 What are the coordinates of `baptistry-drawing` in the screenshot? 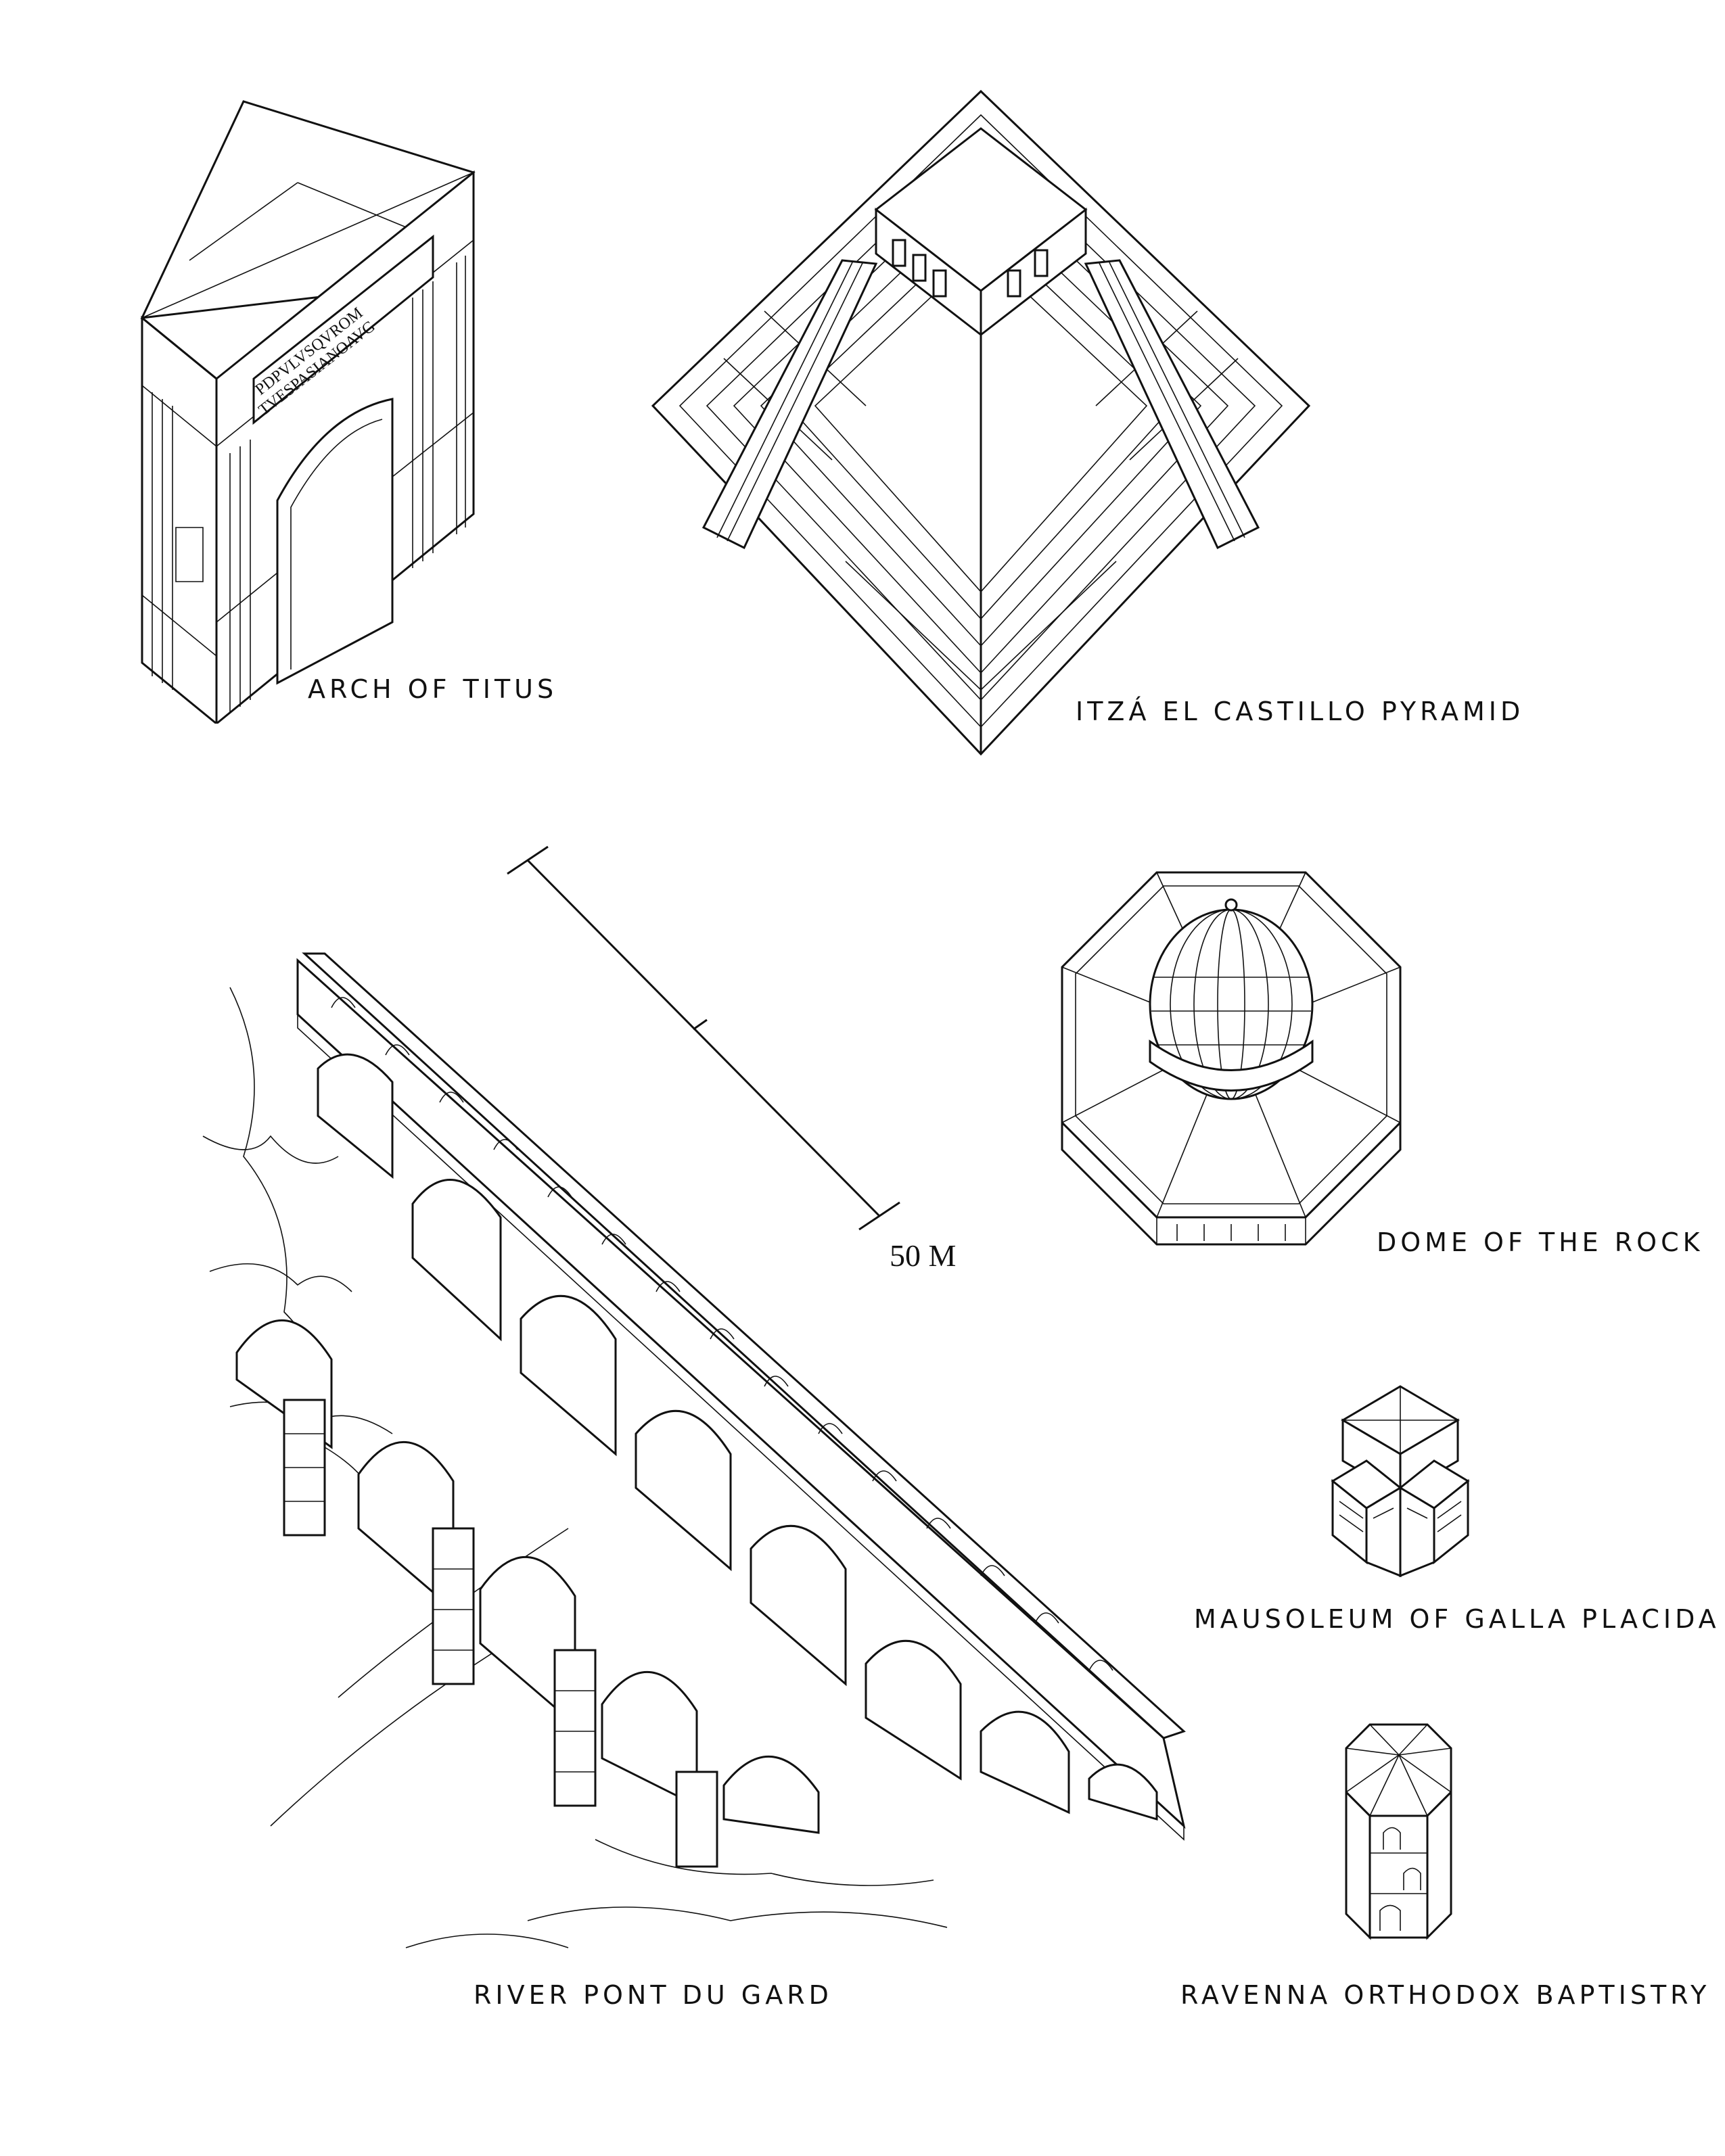 It's located at (1398, 1829).